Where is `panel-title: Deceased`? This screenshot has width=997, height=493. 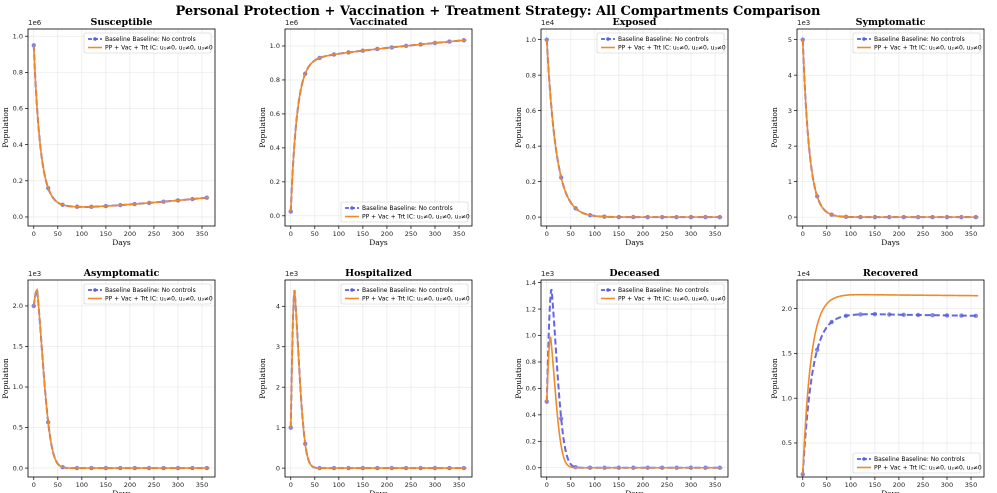 panel-title: Deceased is located at coordinates (634, 273).